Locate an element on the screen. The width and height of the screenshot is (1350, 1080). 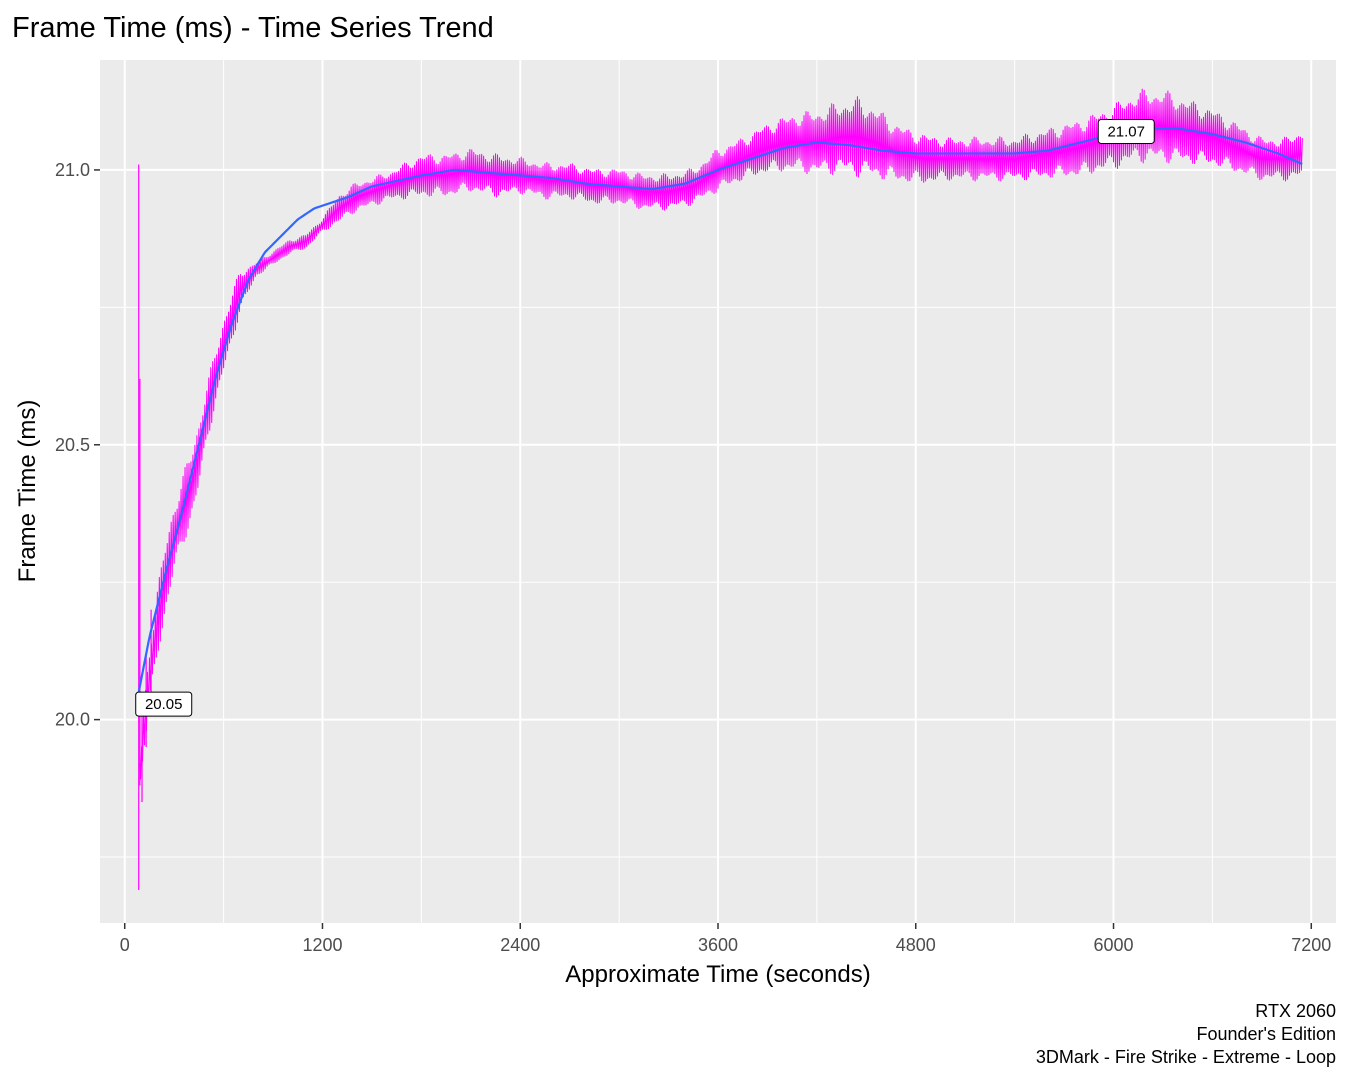
x-tick-label: 3600 is located at coordinates (718, 945).